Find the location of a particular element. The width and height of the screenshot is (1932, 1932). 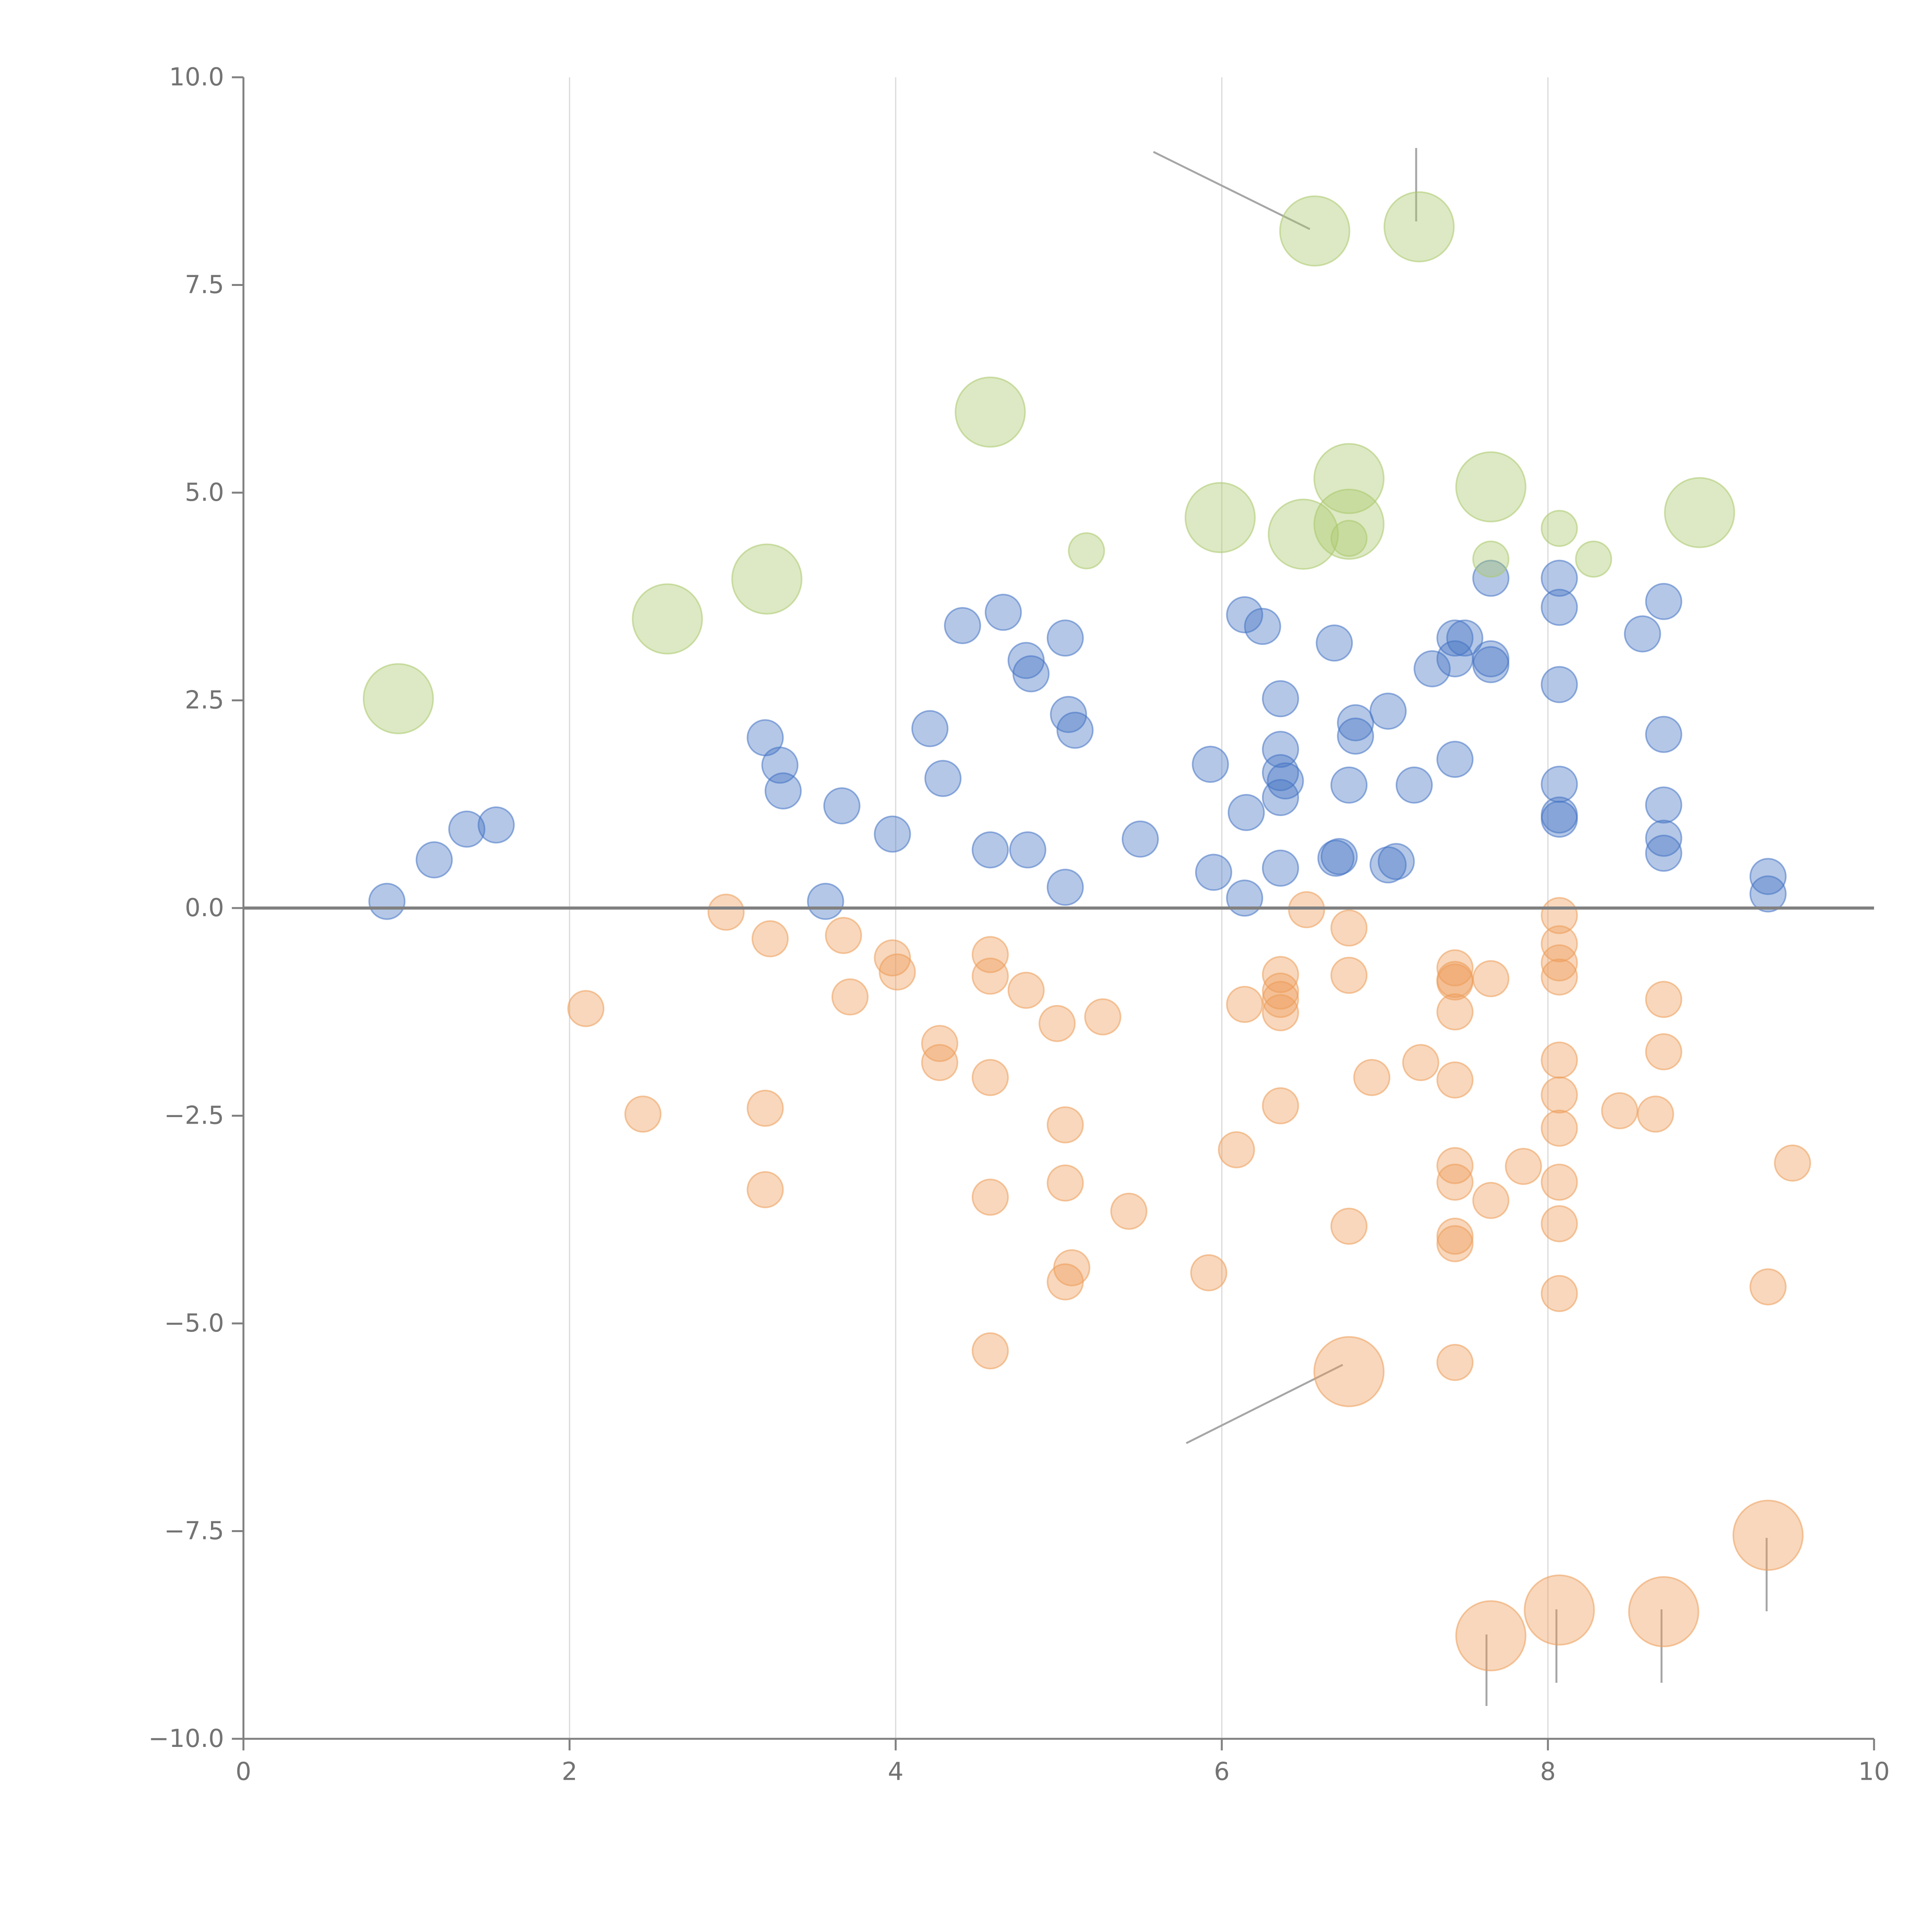

y-tick-label: 0.0 is located at coordinates (205, 908).